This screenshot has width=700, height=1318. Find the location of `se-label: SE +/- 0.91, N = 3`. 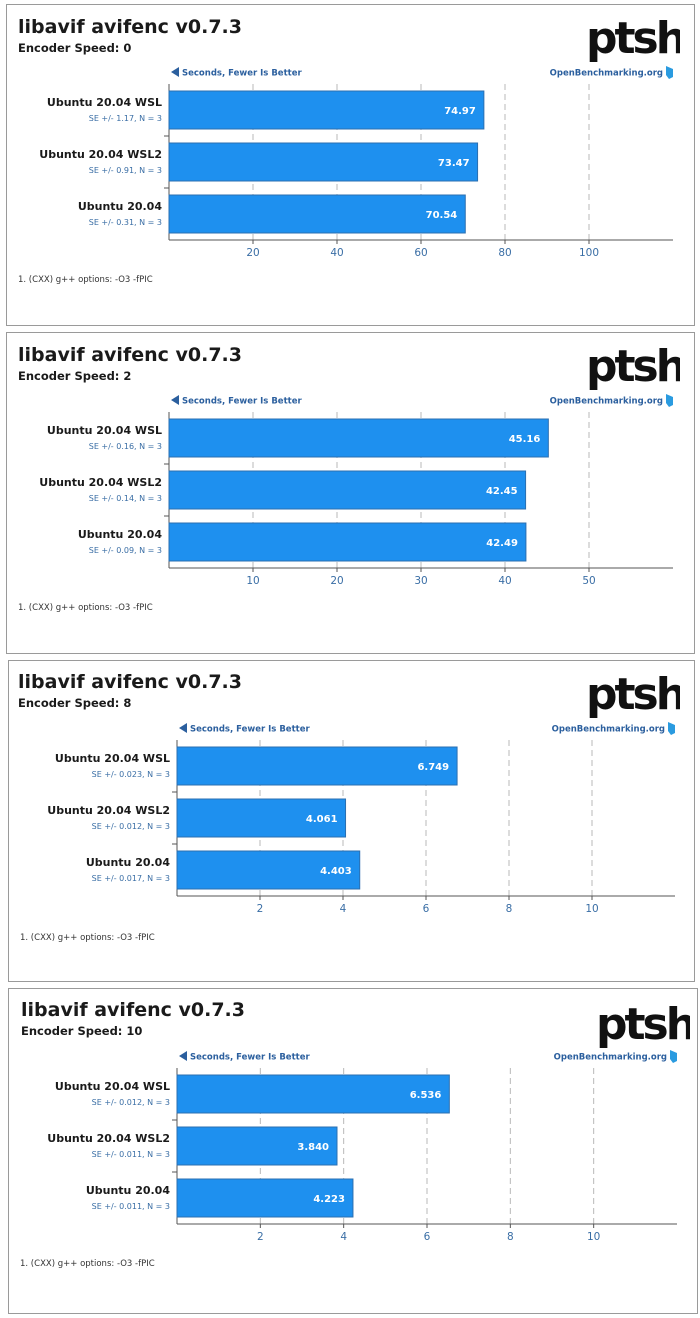

se-label: SE +/- 0.91, N = 3 is located at coordinates (125, 170).